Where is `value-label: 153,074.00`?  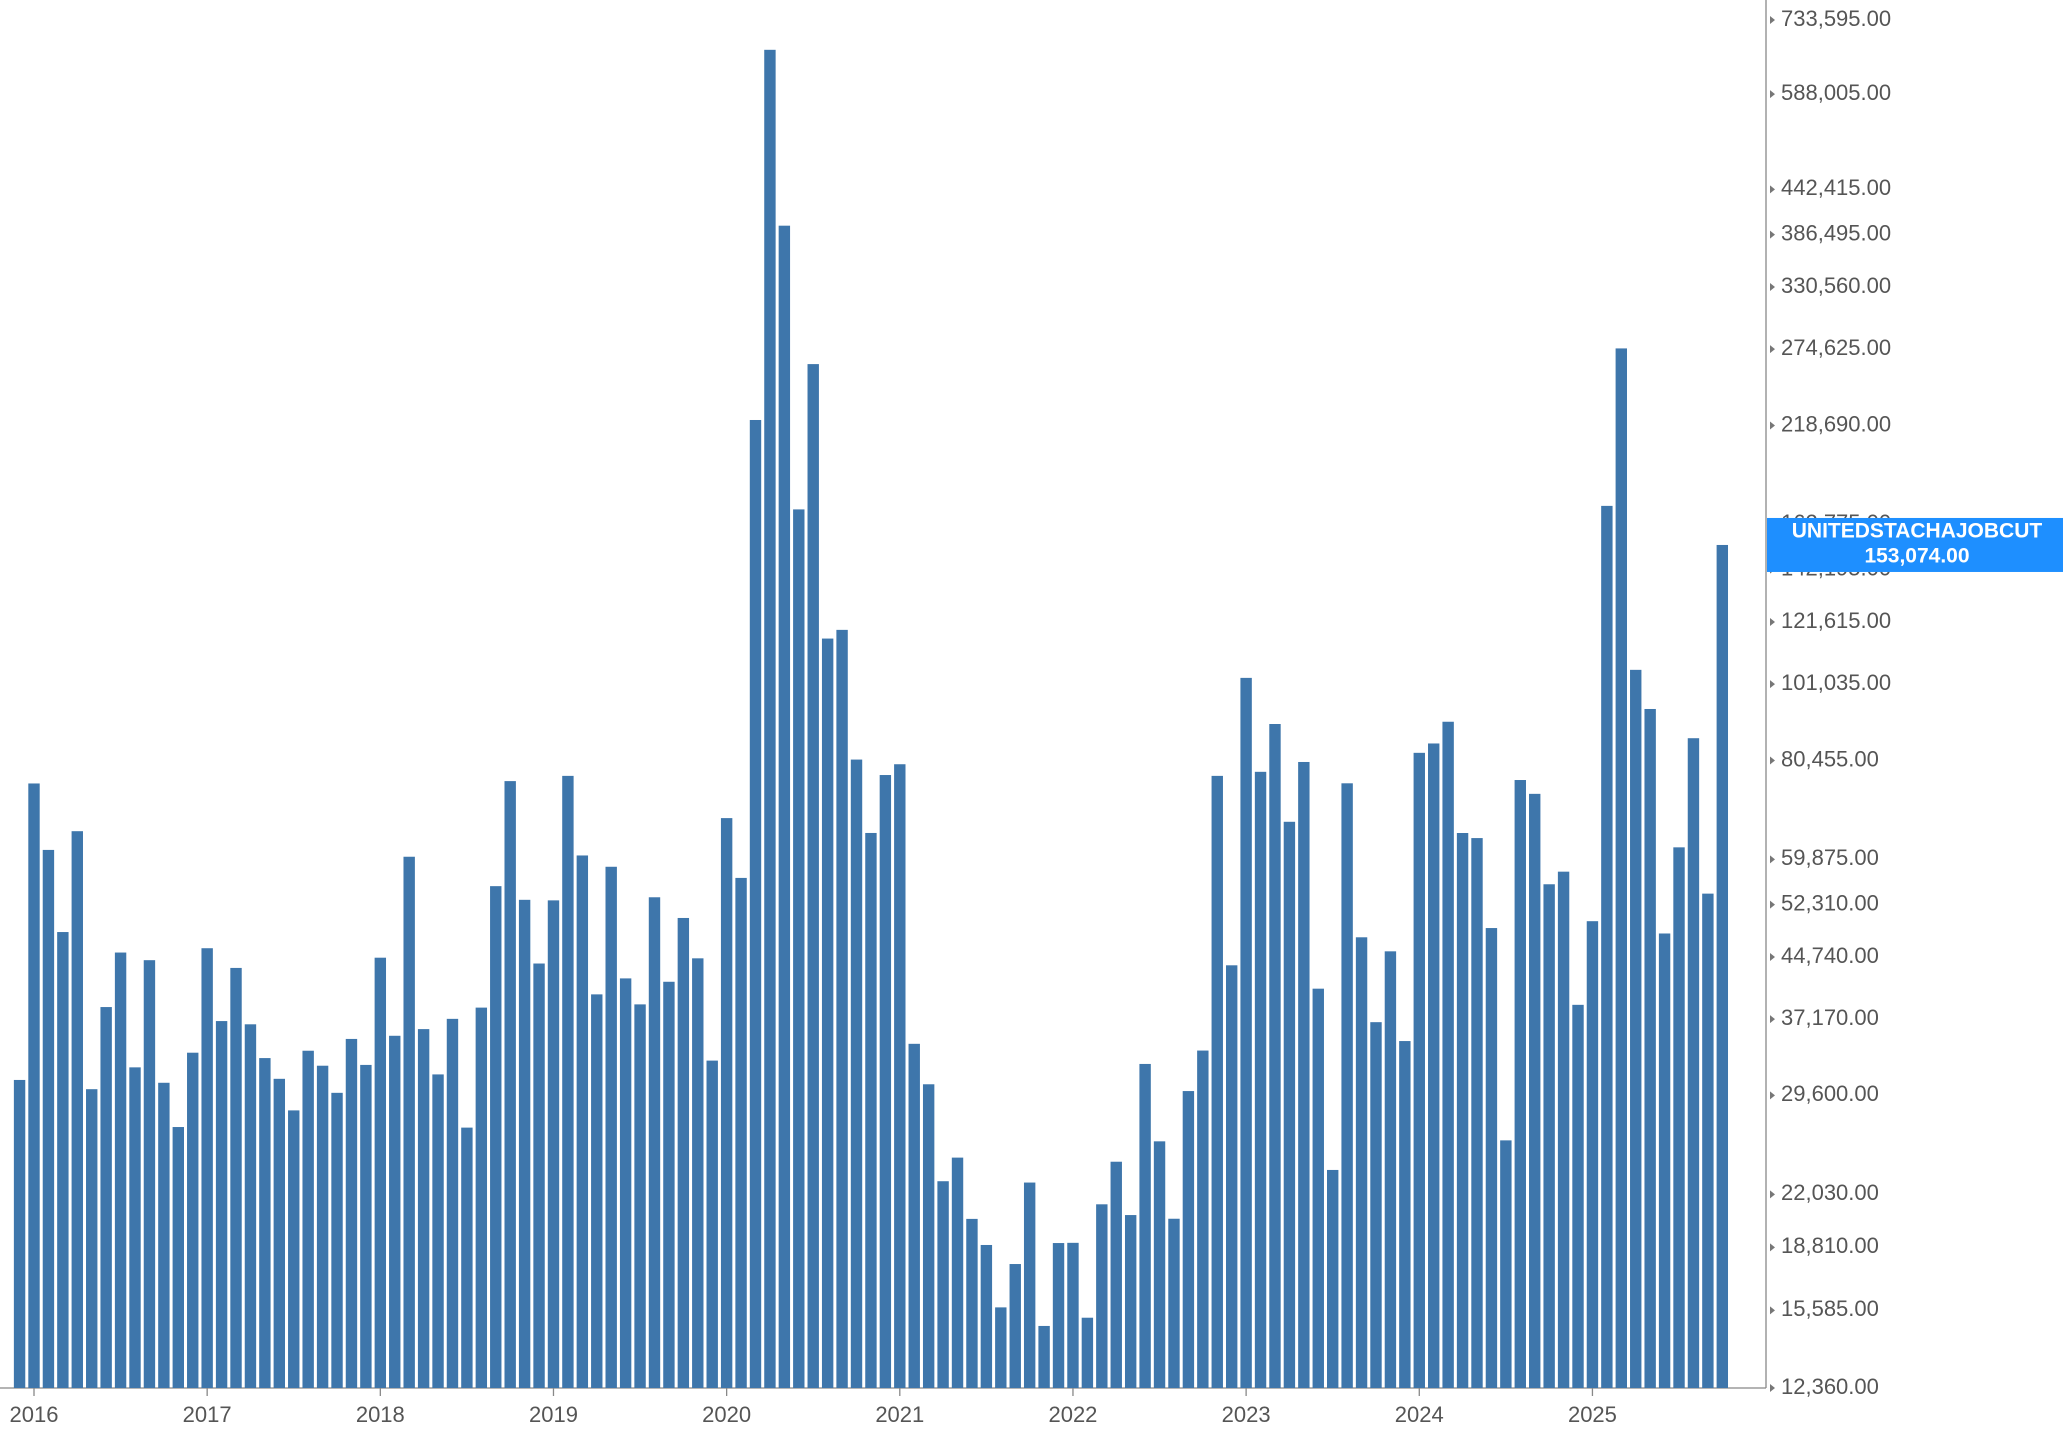
value-label: 153,074.00 is located at coordinates (1916, 556).